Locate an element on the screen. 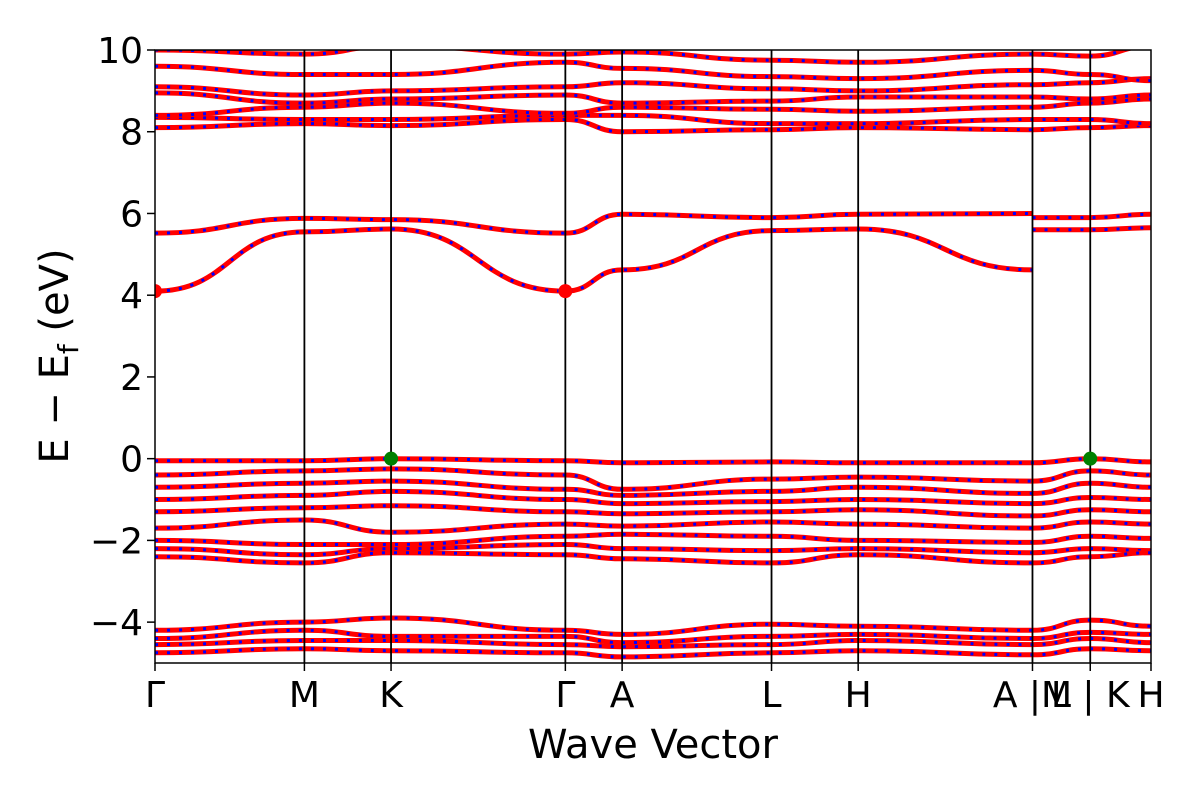  y-tick-label: 10 is located at coordinates (120, 51).